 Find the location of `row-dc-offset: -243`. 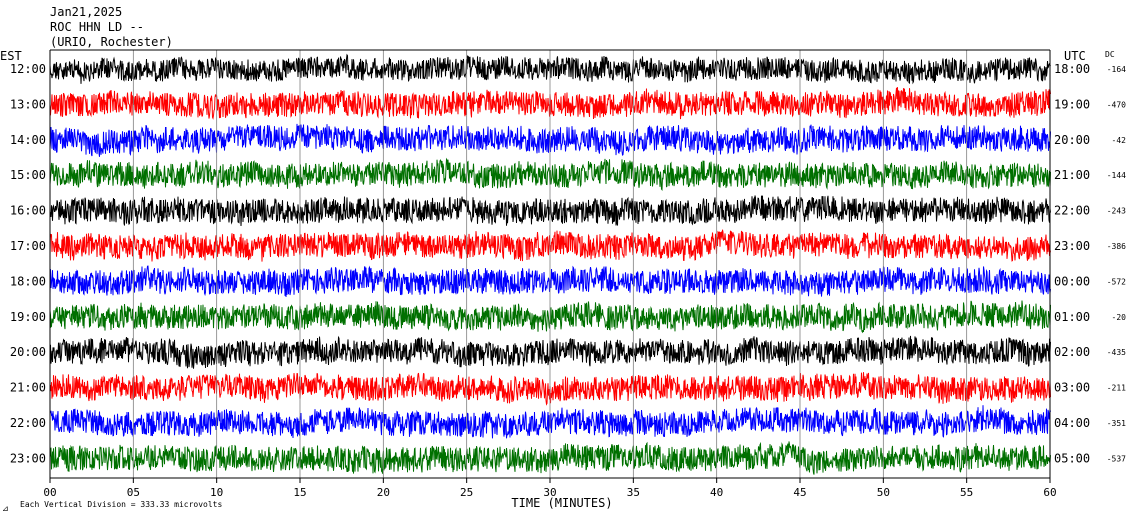

row-dc-offset: -243 is located at coordinates (1116, 211).